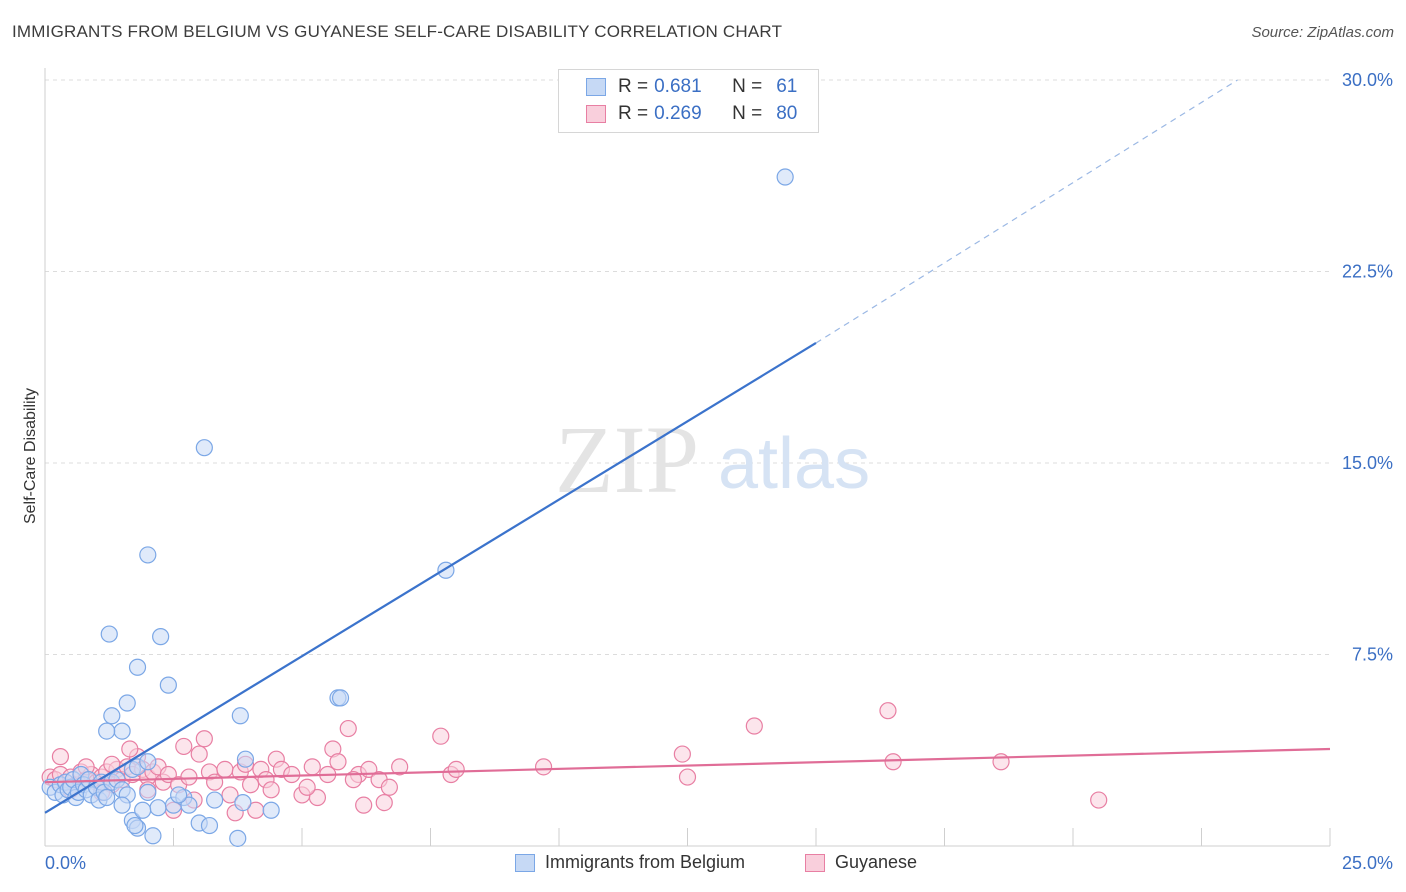 The image size is (1406, 892). I want to click on series-legend: Immigrants from Belgium Guyanese, so click(703, 865).